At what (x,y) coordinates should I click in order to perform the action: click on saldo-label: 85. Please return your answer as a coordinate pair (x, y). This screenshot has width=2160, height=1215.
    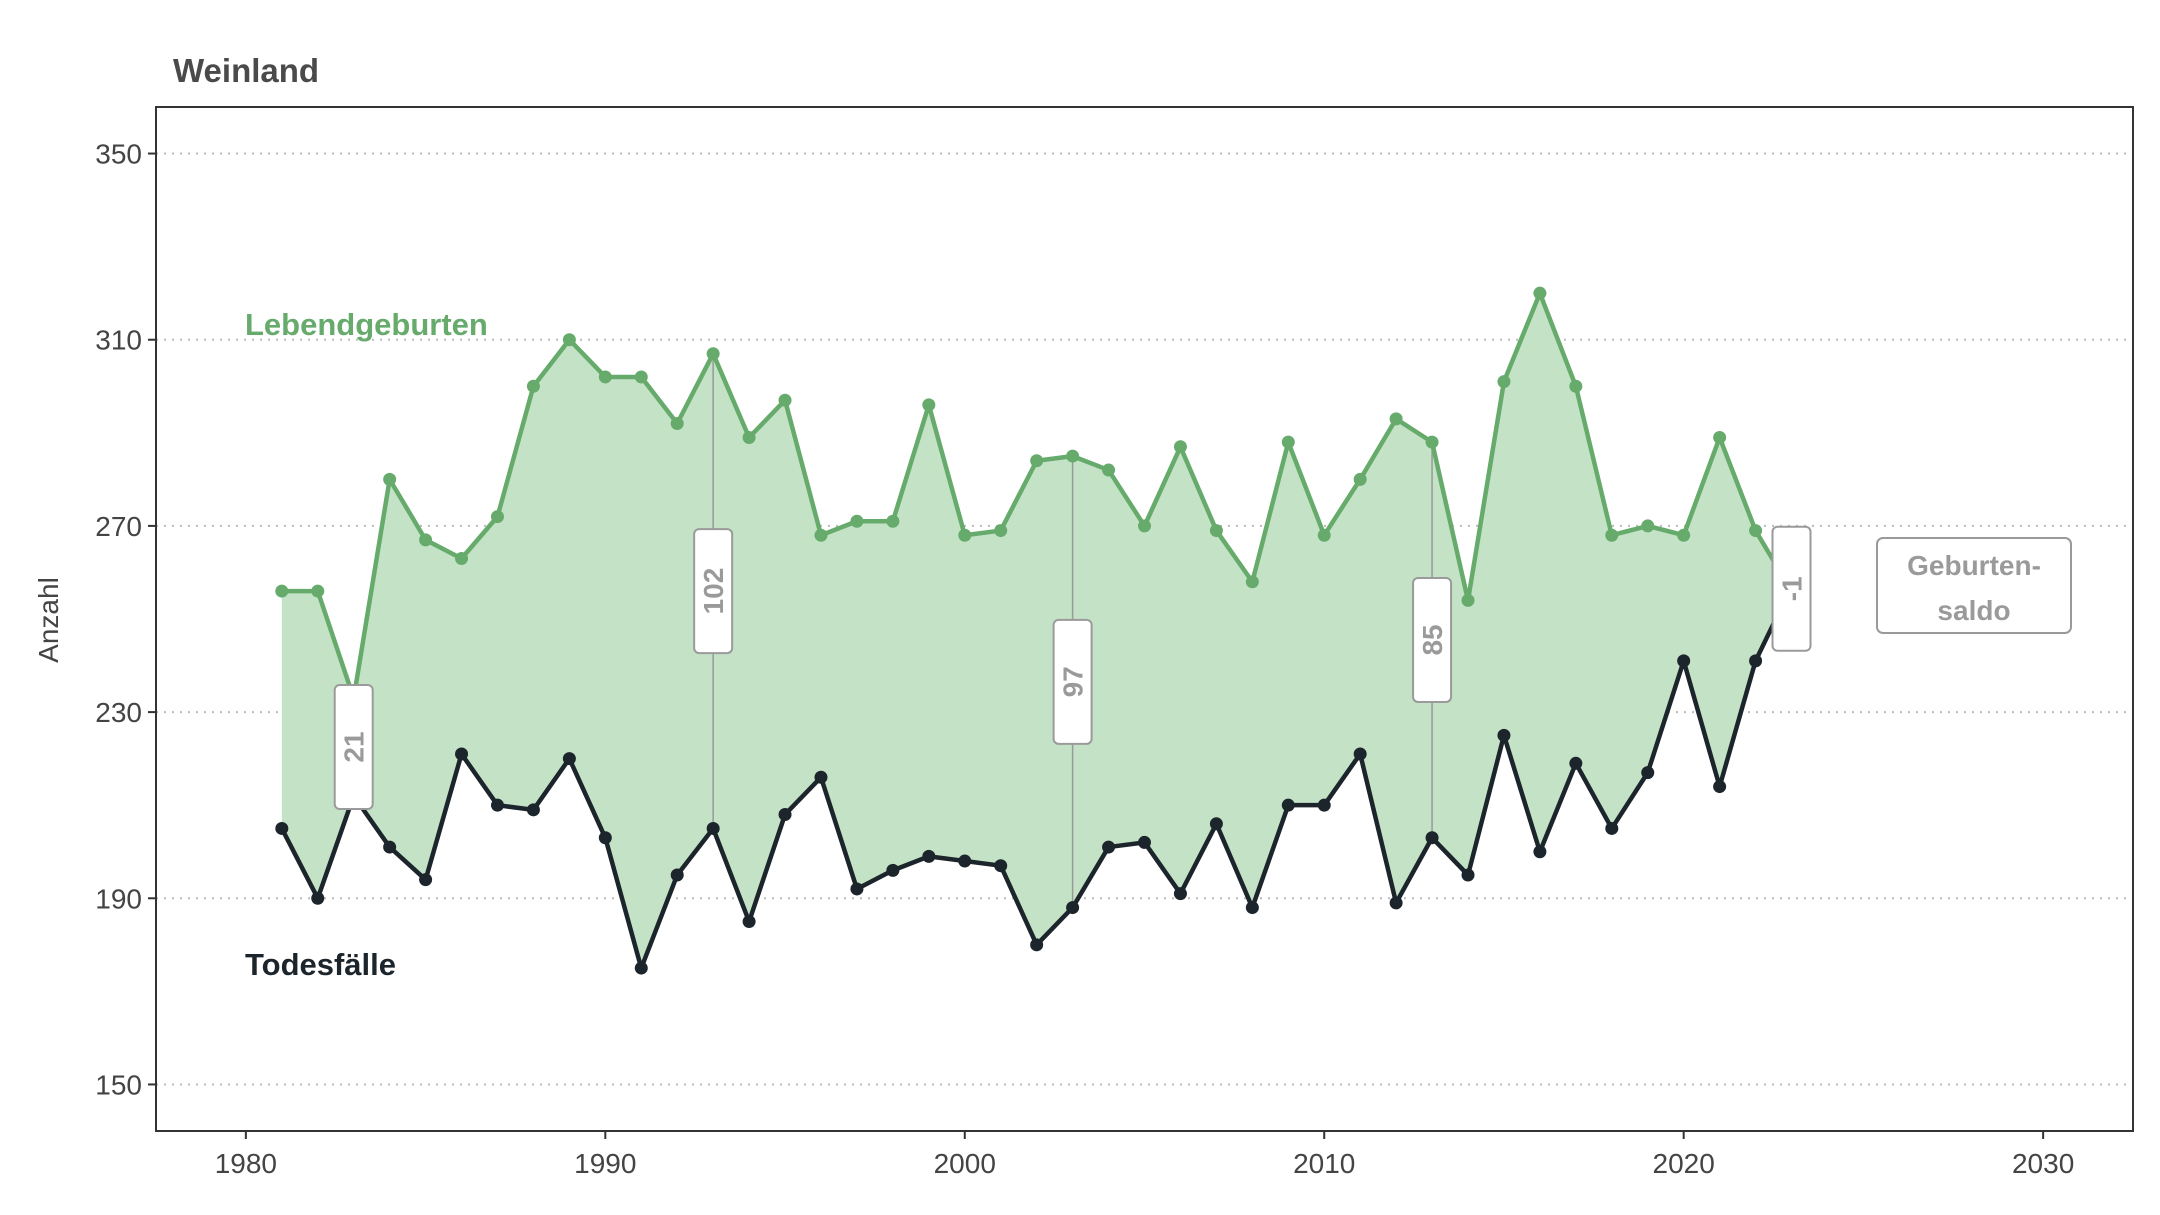
    Looking at the image, I should click on (1432, 639).